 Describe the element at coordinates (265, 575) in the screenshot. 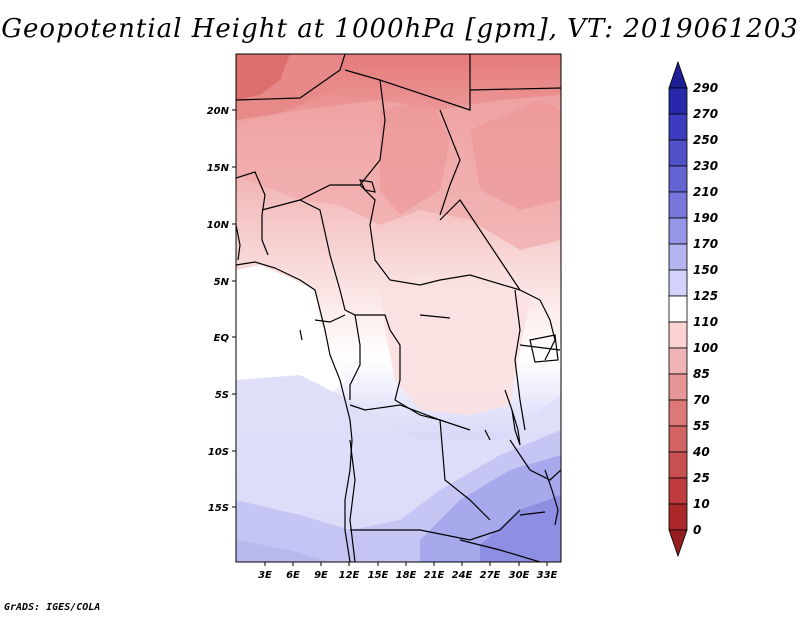

I see `lon-label: 3E` at that location.